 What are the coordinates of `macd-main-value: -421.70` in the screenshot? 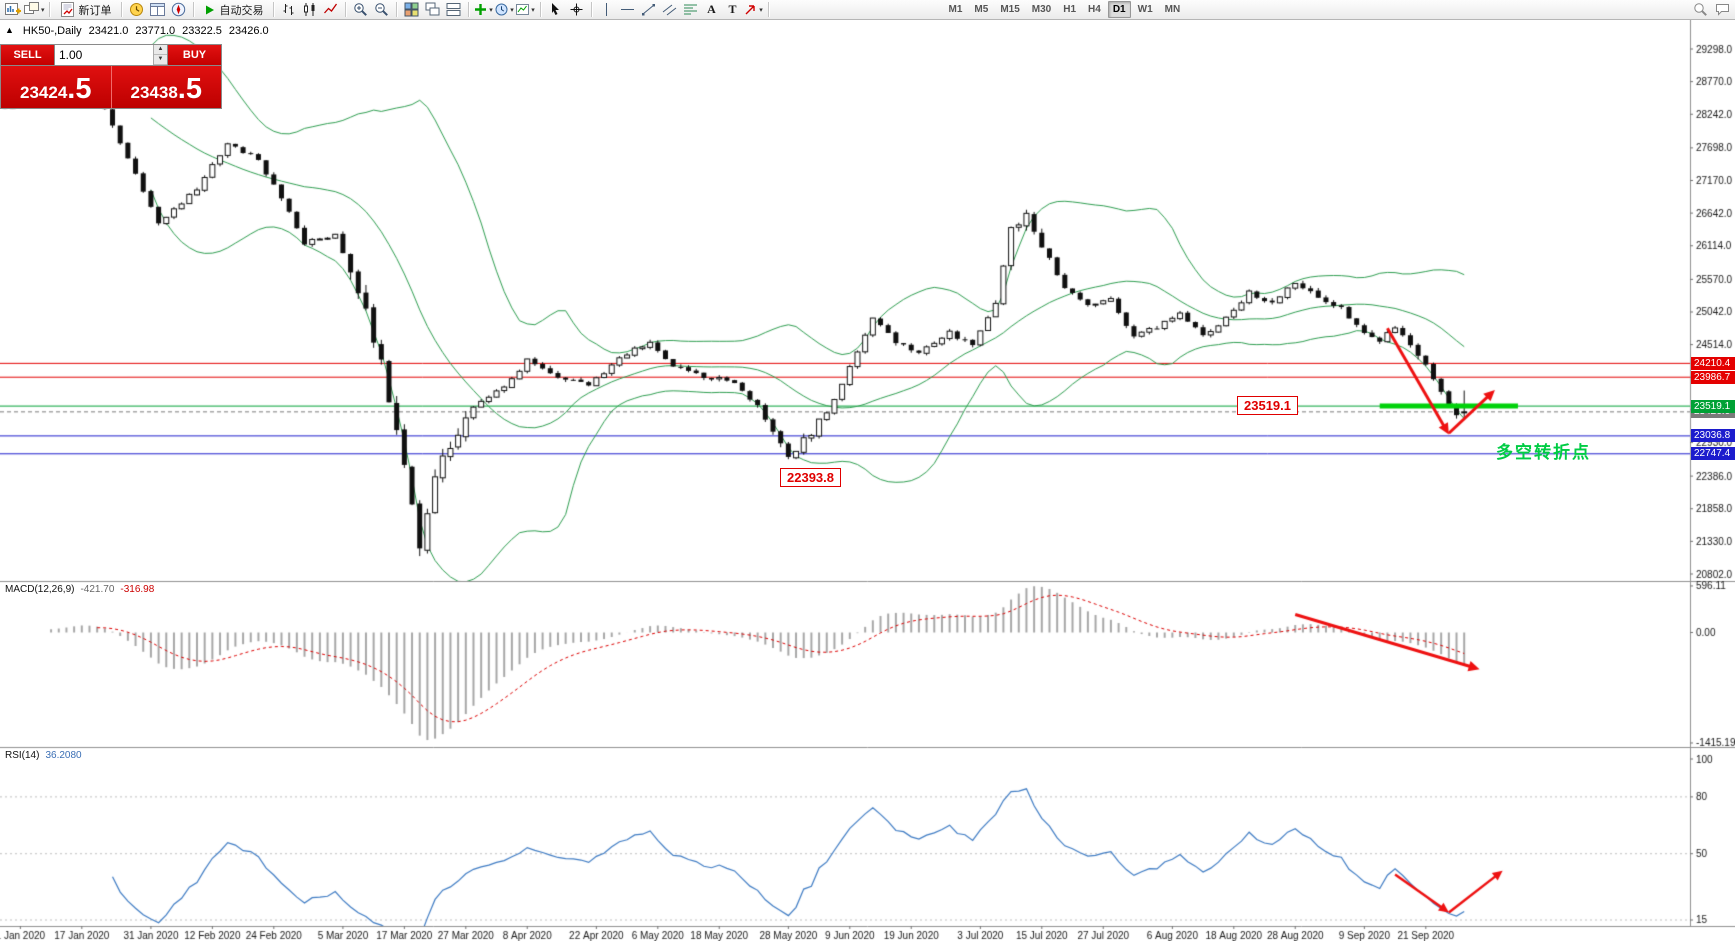 It's located at (97, 589).